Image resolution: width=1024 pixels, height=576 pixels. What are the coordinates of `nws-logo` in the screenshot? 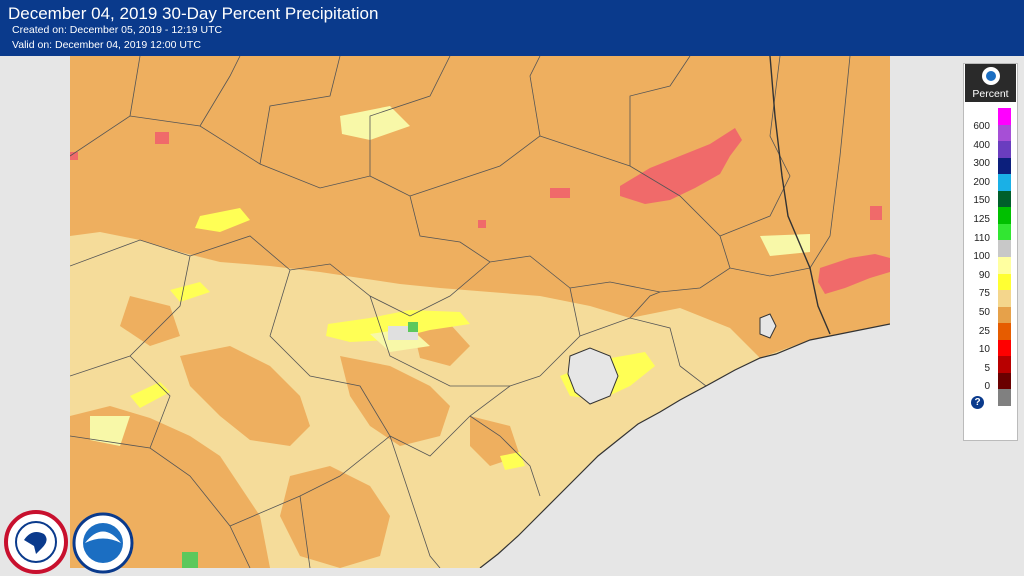 It's located at (36, 542).